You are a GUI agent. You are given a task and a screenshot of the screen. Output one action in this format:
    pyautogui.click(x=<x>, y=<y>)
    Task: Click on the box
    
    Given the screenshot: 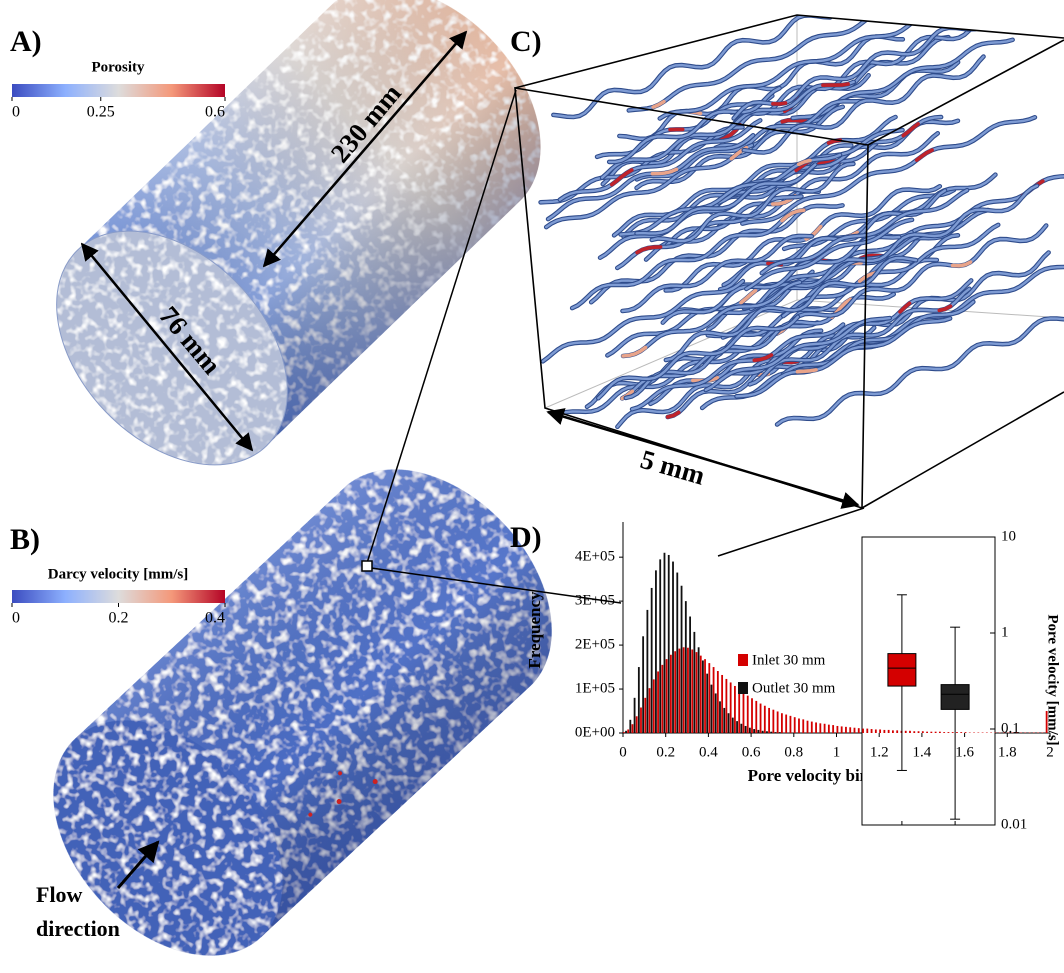 What is the action you would take?
    pyautogui.click(x=902, y=670)
    